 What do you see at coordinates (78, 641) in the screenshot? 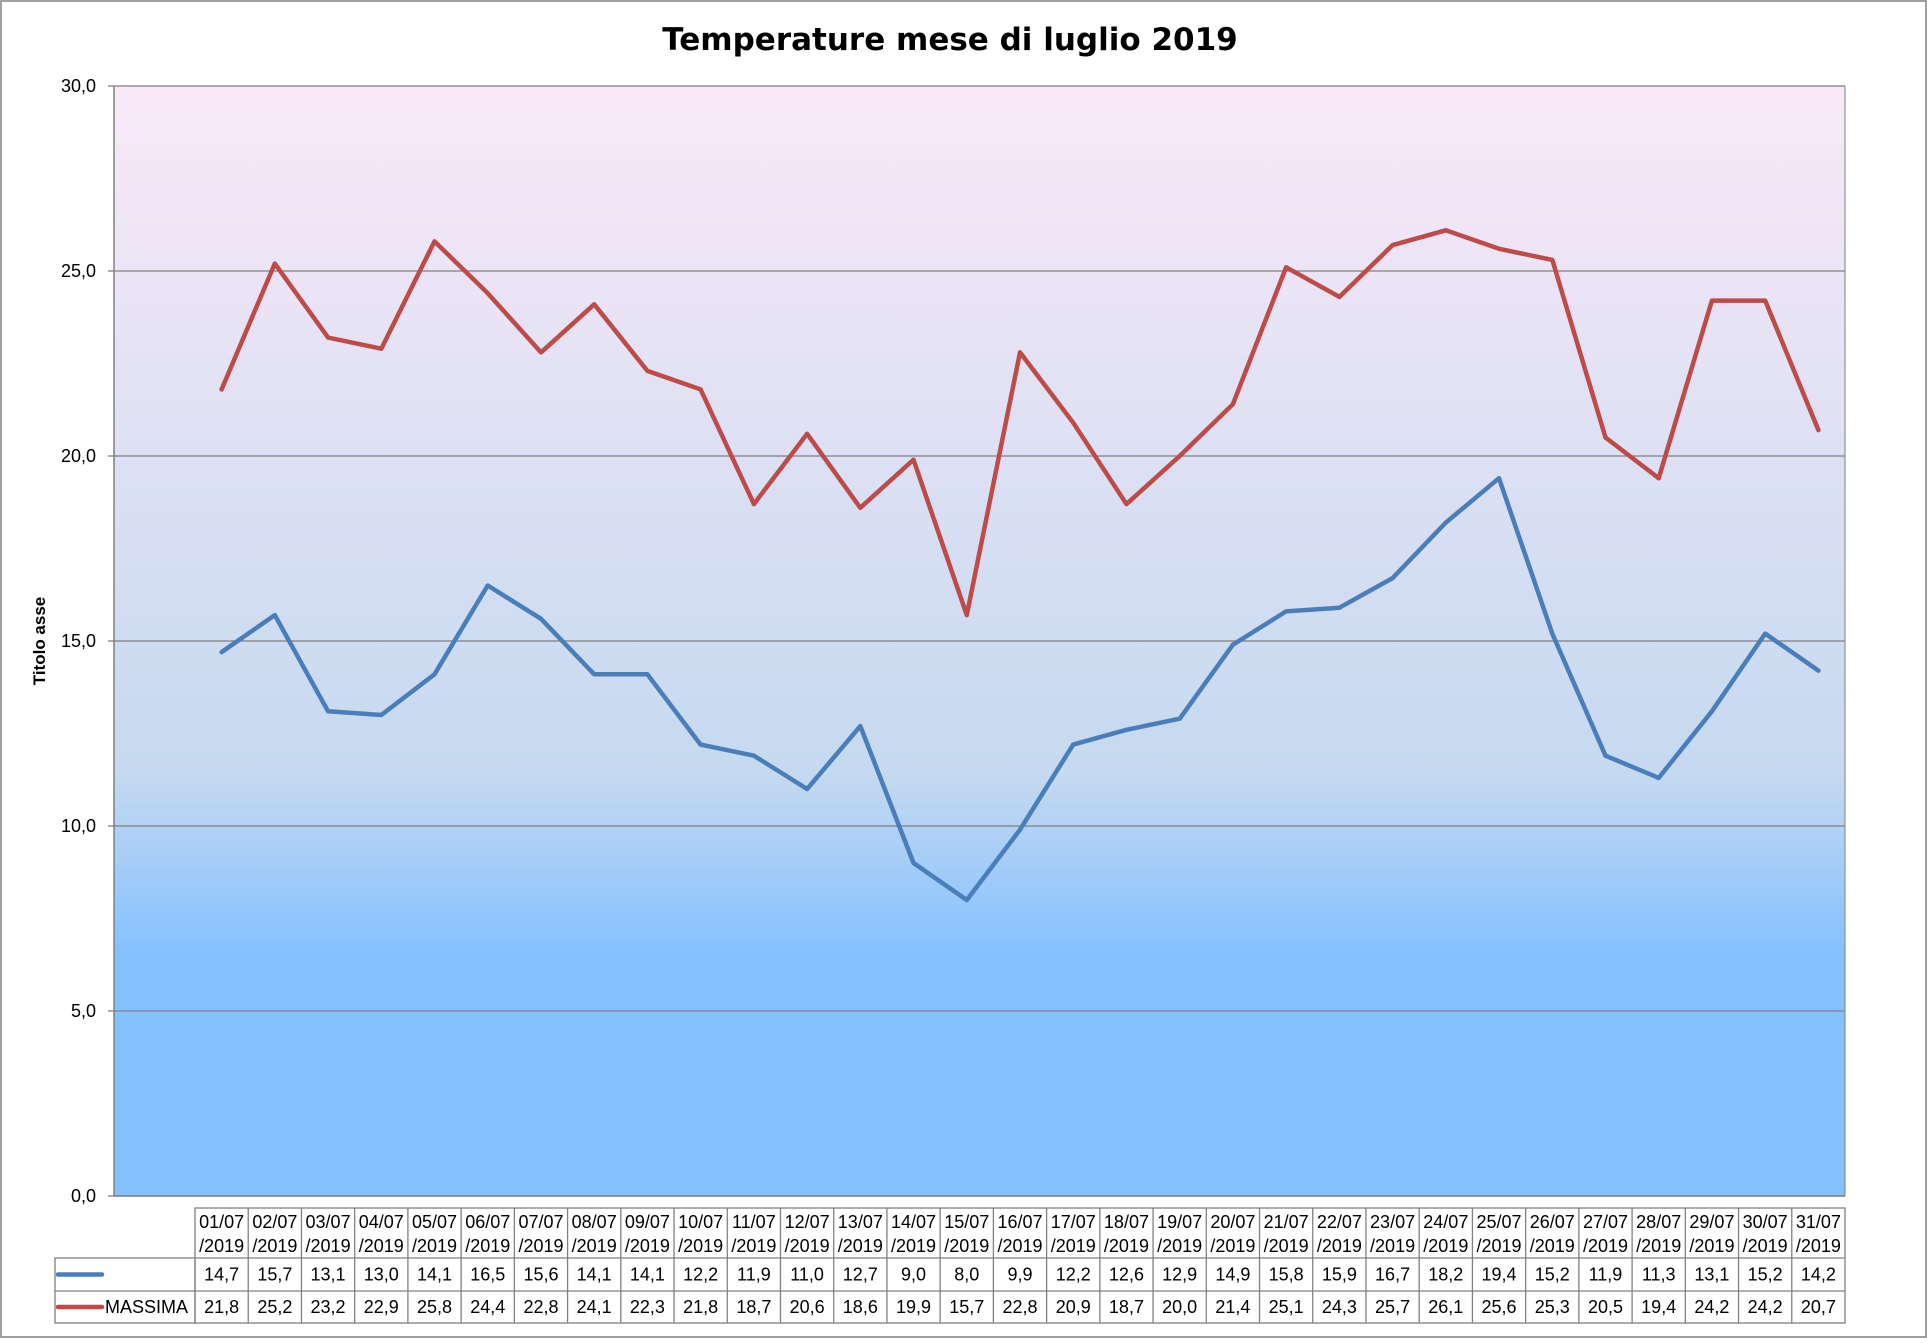
I see `y-tick-label: 15,0` at bounding box center [78, 641].